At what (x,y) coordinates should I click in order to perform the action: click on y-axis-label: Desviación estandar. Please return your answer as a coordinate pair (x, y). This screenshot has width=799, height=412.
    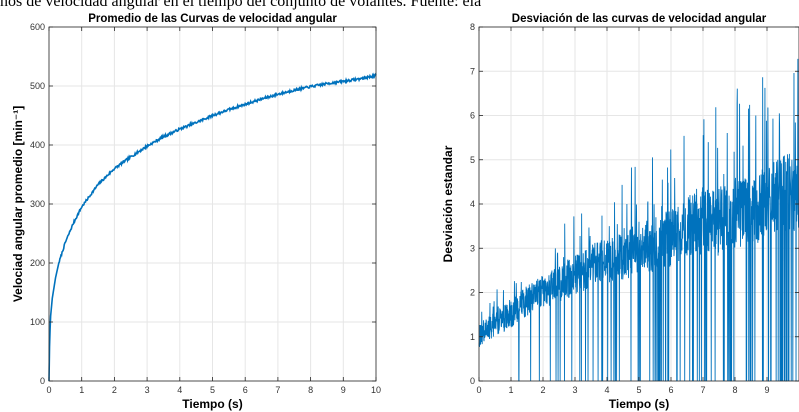
    Looking at the image, I should click on (448, 203).